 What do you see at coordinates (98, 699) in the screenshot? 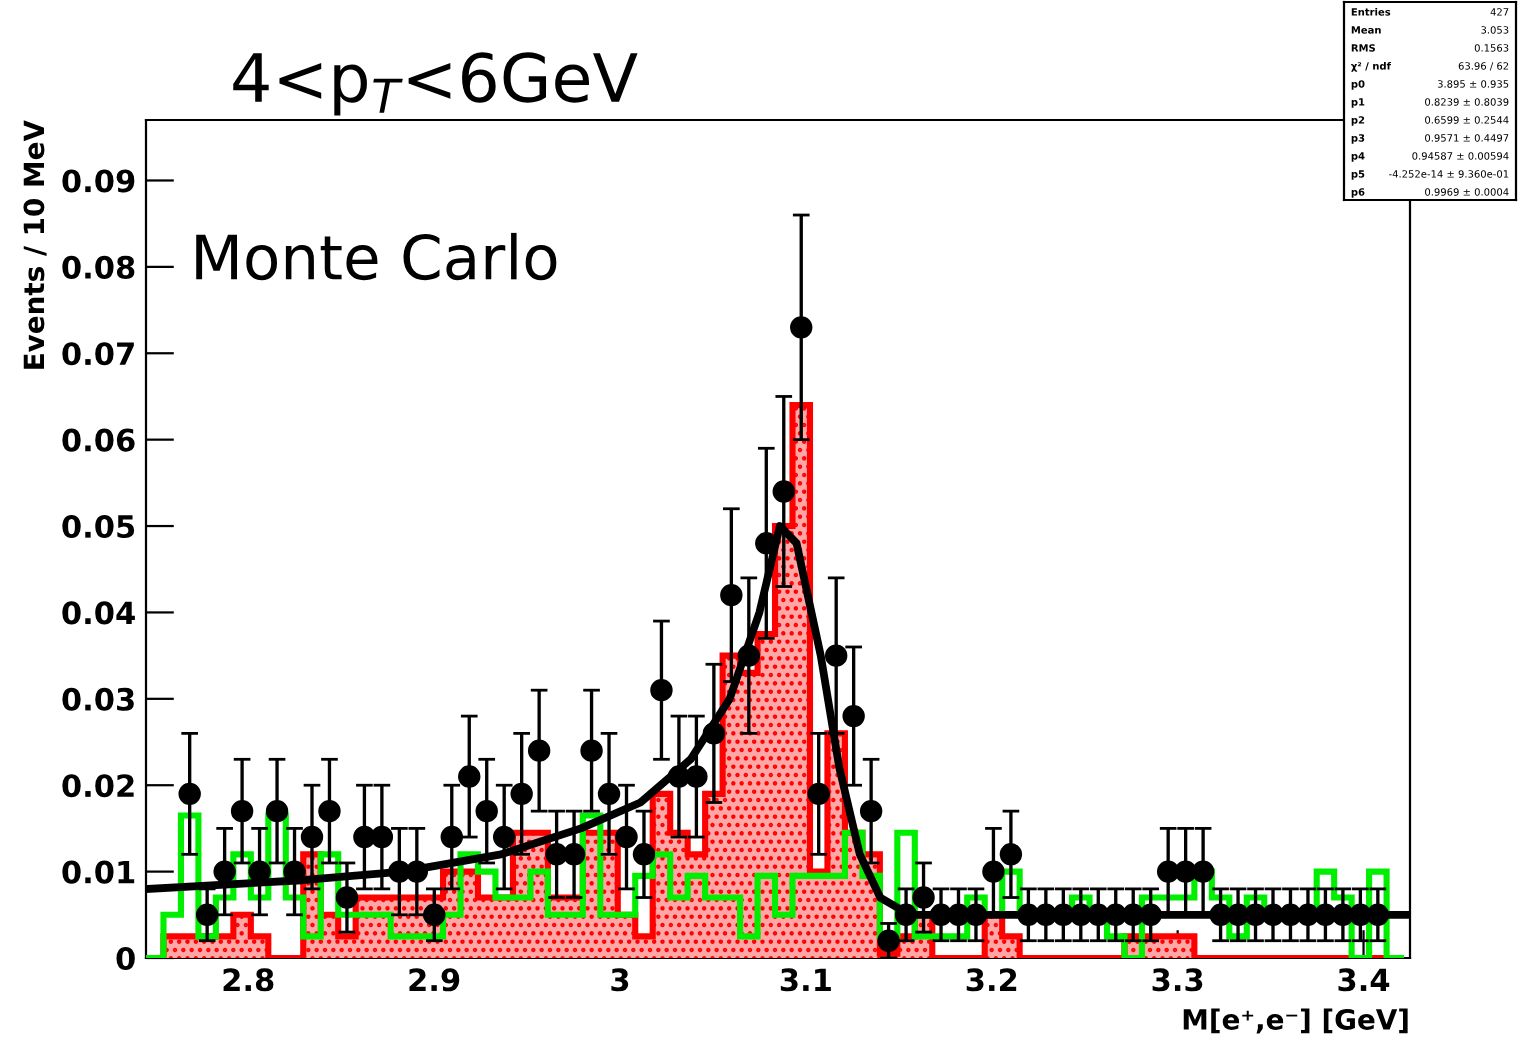
I see `y-tick-label: 0.03` at bounding box center [98, 699].